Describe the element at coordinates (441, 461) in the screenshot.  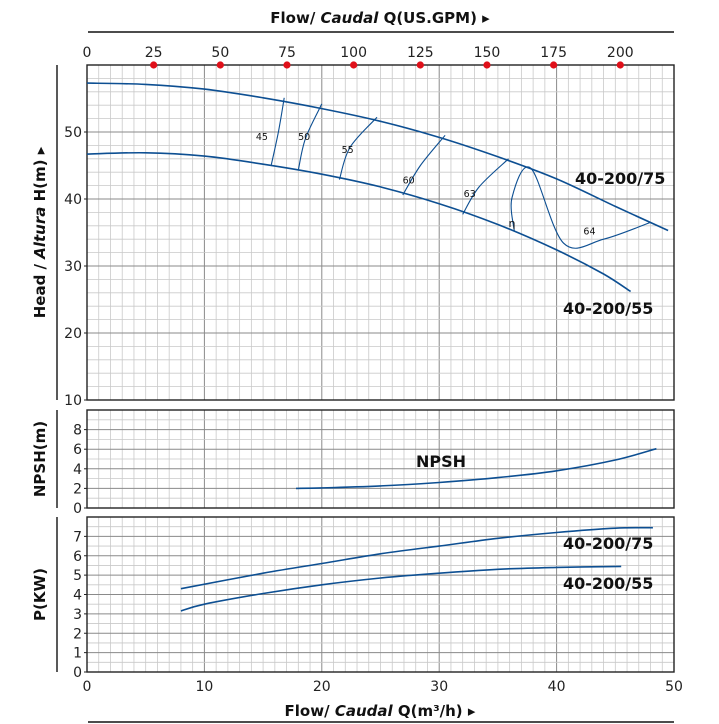
I see `annotation-npsh: NPSH` at that location.